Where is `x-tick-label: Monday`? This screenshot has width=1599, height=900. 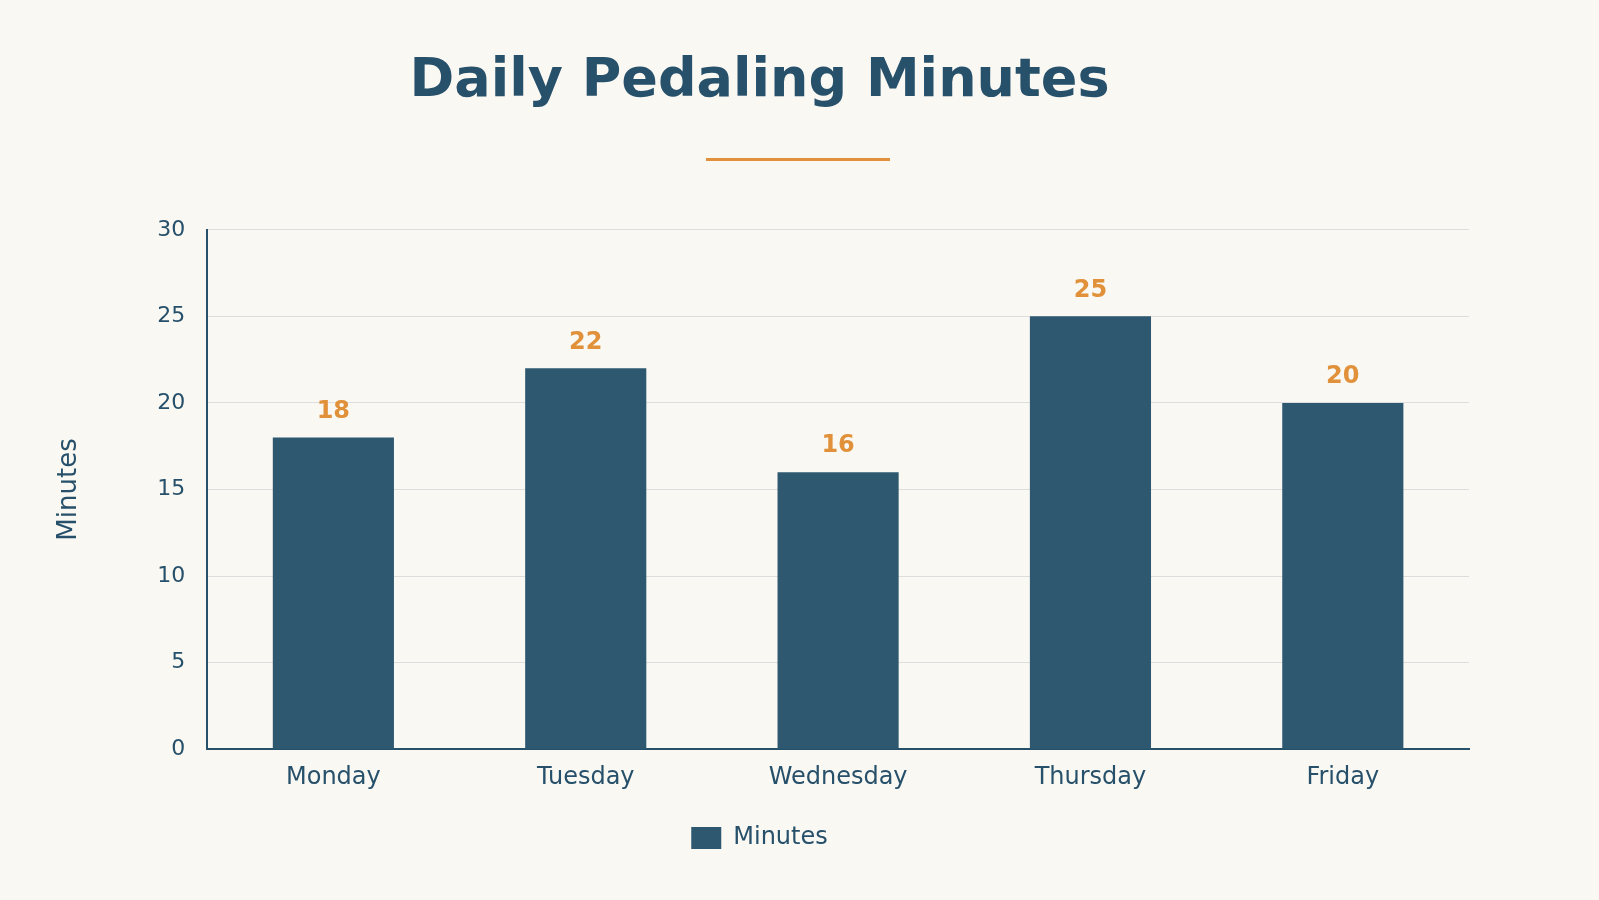
x-tick-label: Monday is located at coordinates (333, 775).